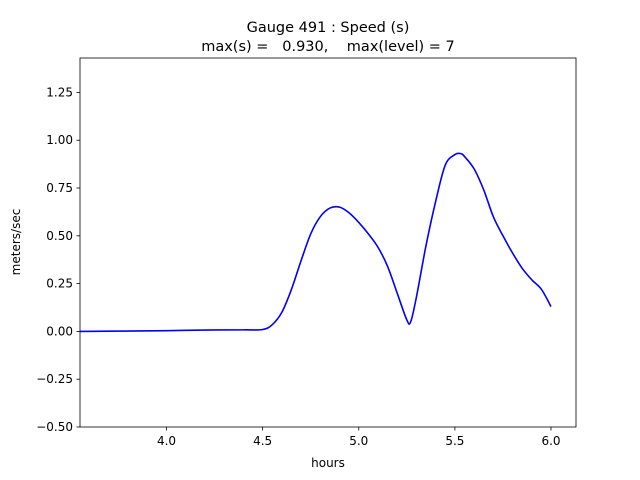  I want to click on y-tick-label: 0.50, so click(59, 236).